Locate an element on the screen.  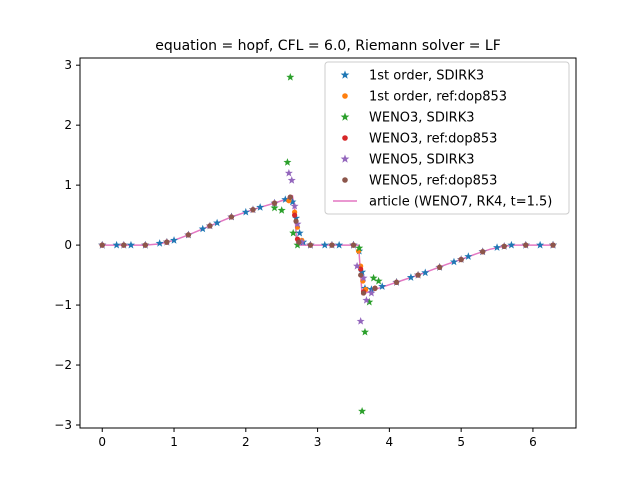
legend-box is located at coordinates (447, 138).